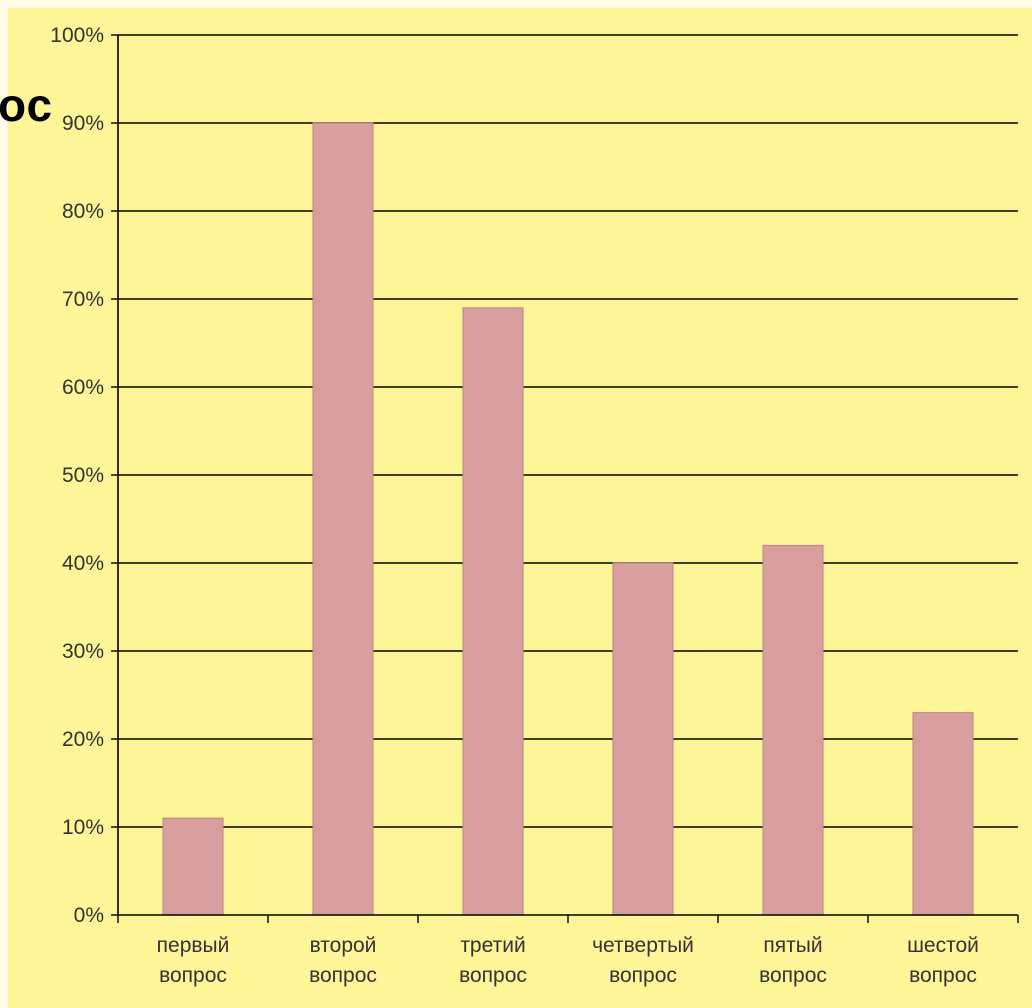 Image resolution: width=1032 pixels, height=1008 pixels. Describe the element at coordinates (89, 915) in the screenshot. I see `y-tick-label: 0%` at that location.